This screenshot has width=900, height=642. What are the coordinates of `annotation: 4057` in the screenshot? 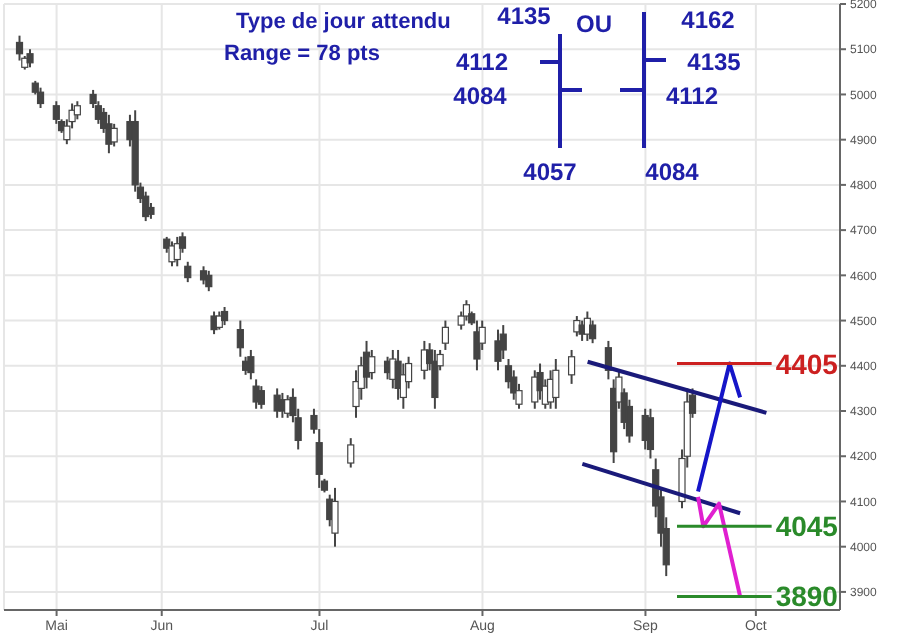 It's located at (550, 172).